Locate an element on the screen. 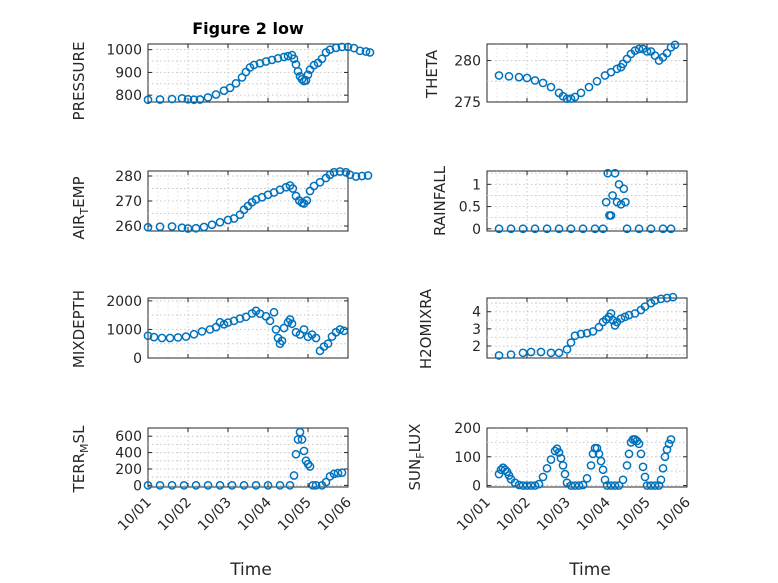  y-tick-label: 0 is located at coordinates (476, 487).